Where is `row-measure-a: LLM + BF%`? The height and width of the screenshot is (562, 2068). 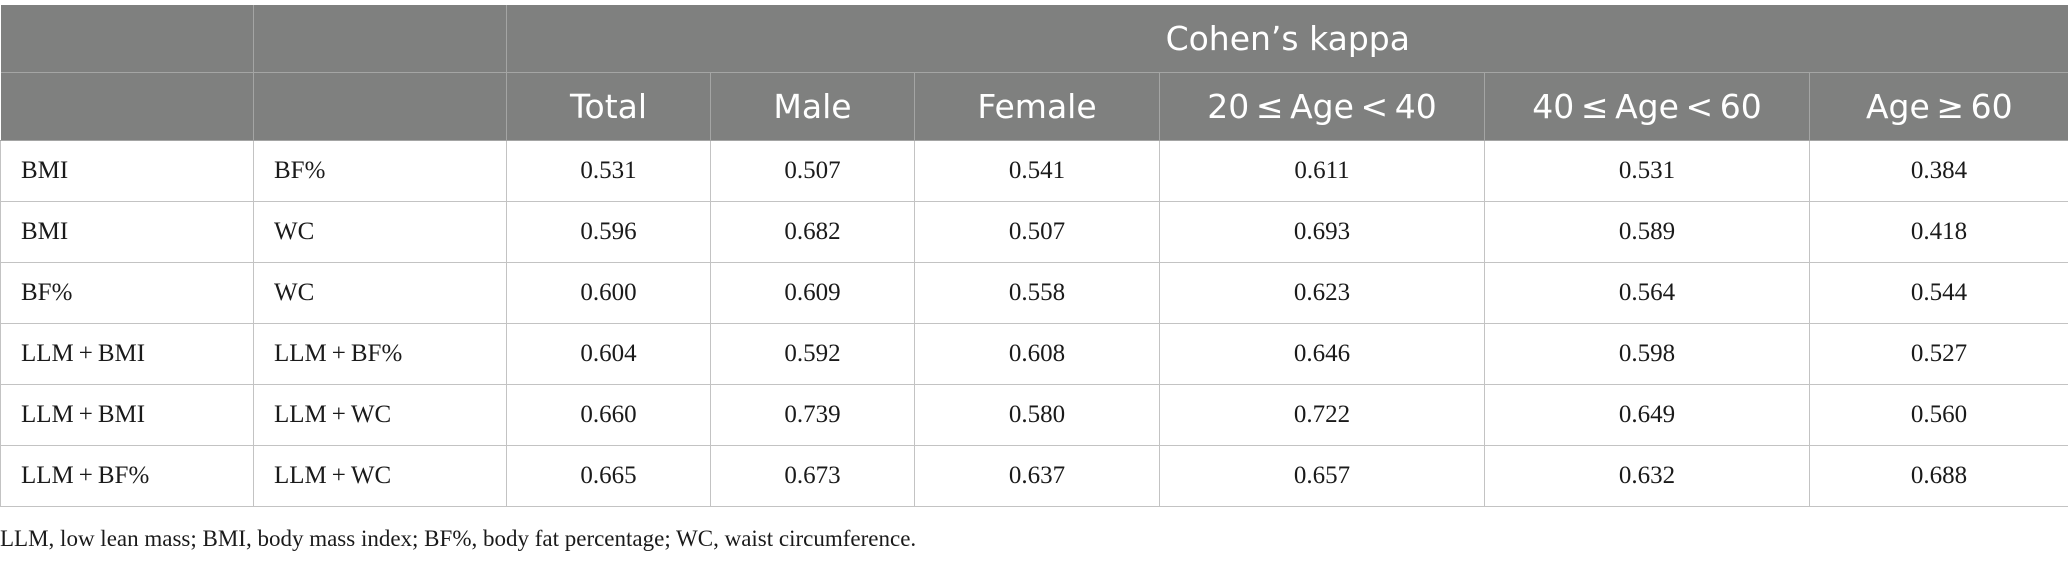 row-measure-a: LLM + BF% is located at coordinates (127, 476).